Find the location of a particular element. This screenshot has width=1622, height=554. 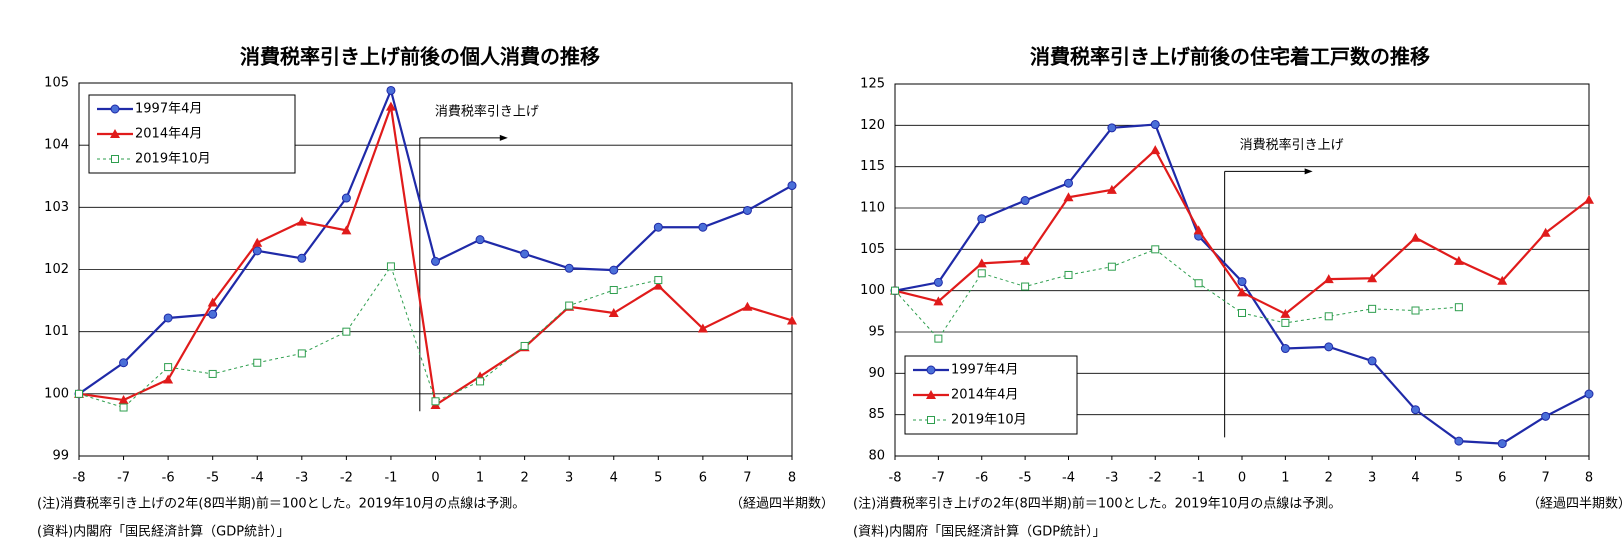

annotation: 消費税率引き上げ is located at coordinates (1292, 145).